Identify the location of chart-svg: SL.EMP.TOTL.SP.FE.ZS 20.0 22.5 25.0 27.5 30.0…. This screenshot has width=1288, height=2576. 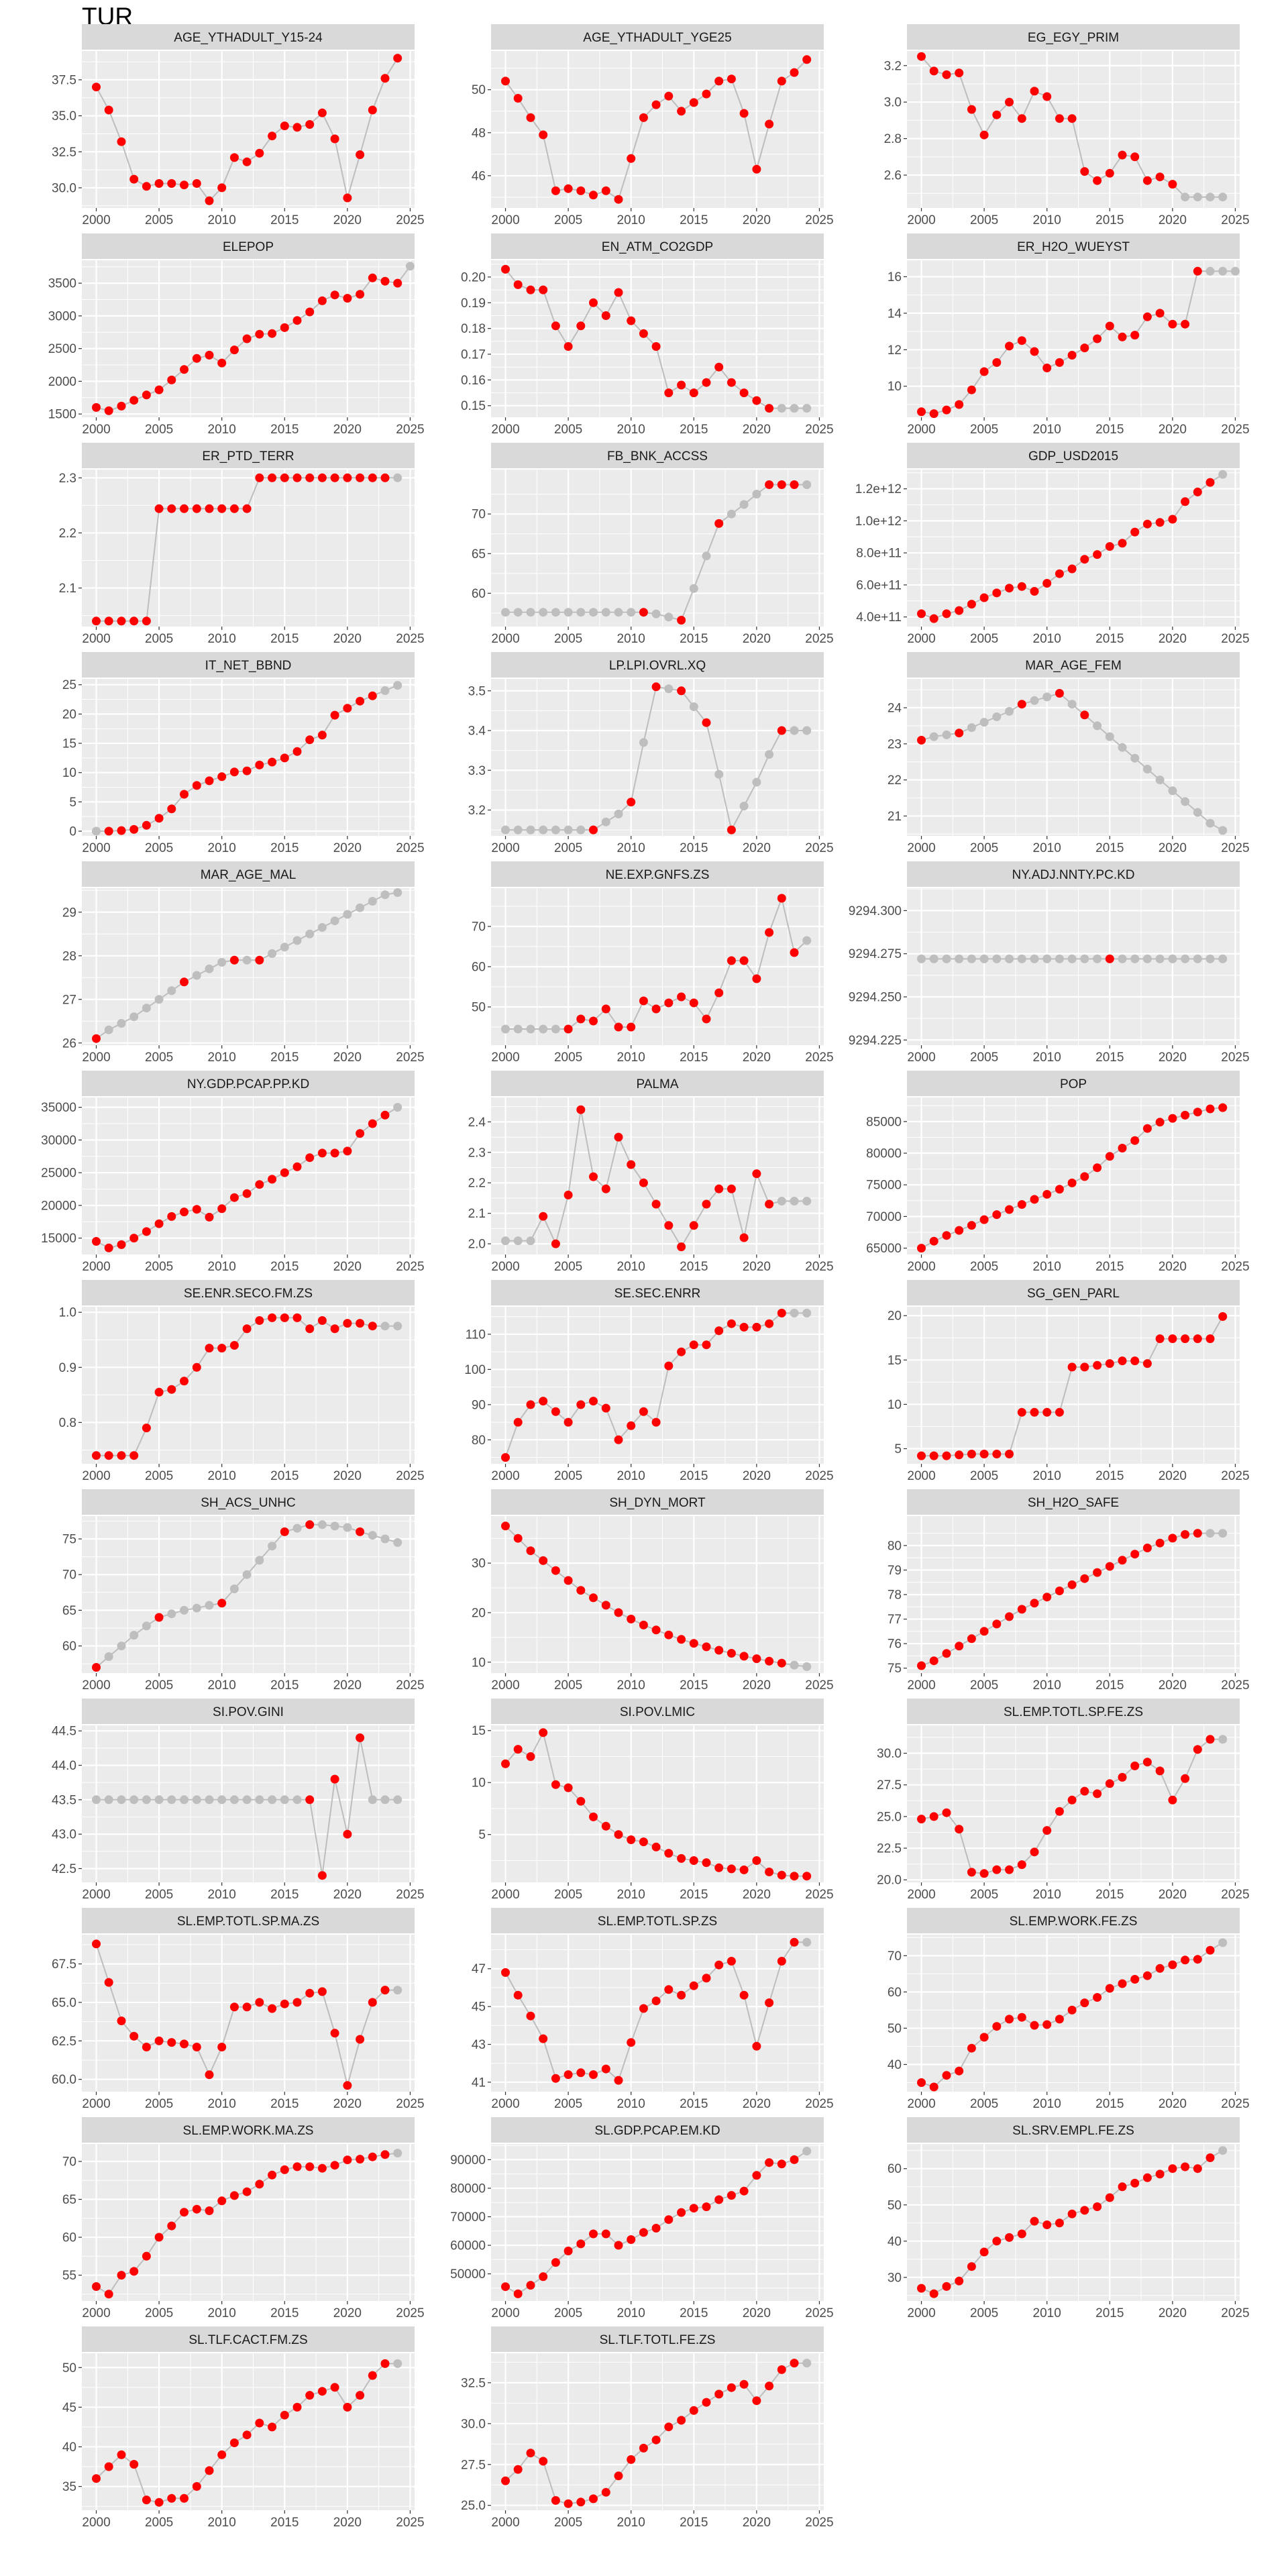
(1063, 1800).